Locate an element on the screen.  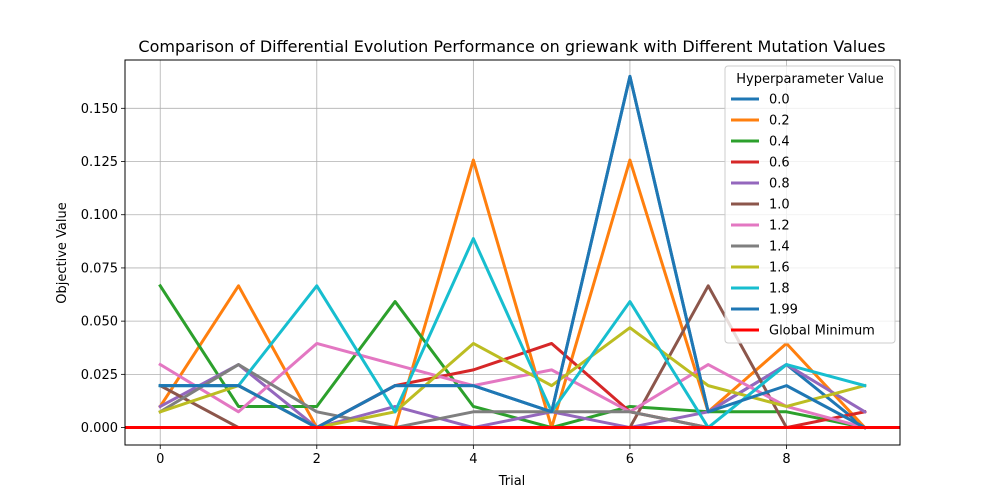
legend-entry-label: 1.0 is located at coordinates (779, 205).